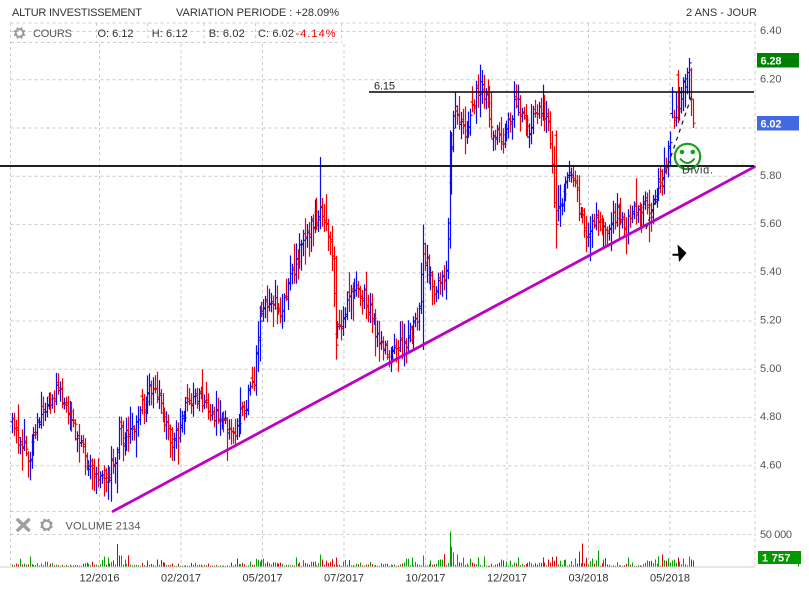 The image size is (809, 591). Describe the element at coordinates (116, 34) in the screenshot. I see `svg-text: O: 6.12` at that location.